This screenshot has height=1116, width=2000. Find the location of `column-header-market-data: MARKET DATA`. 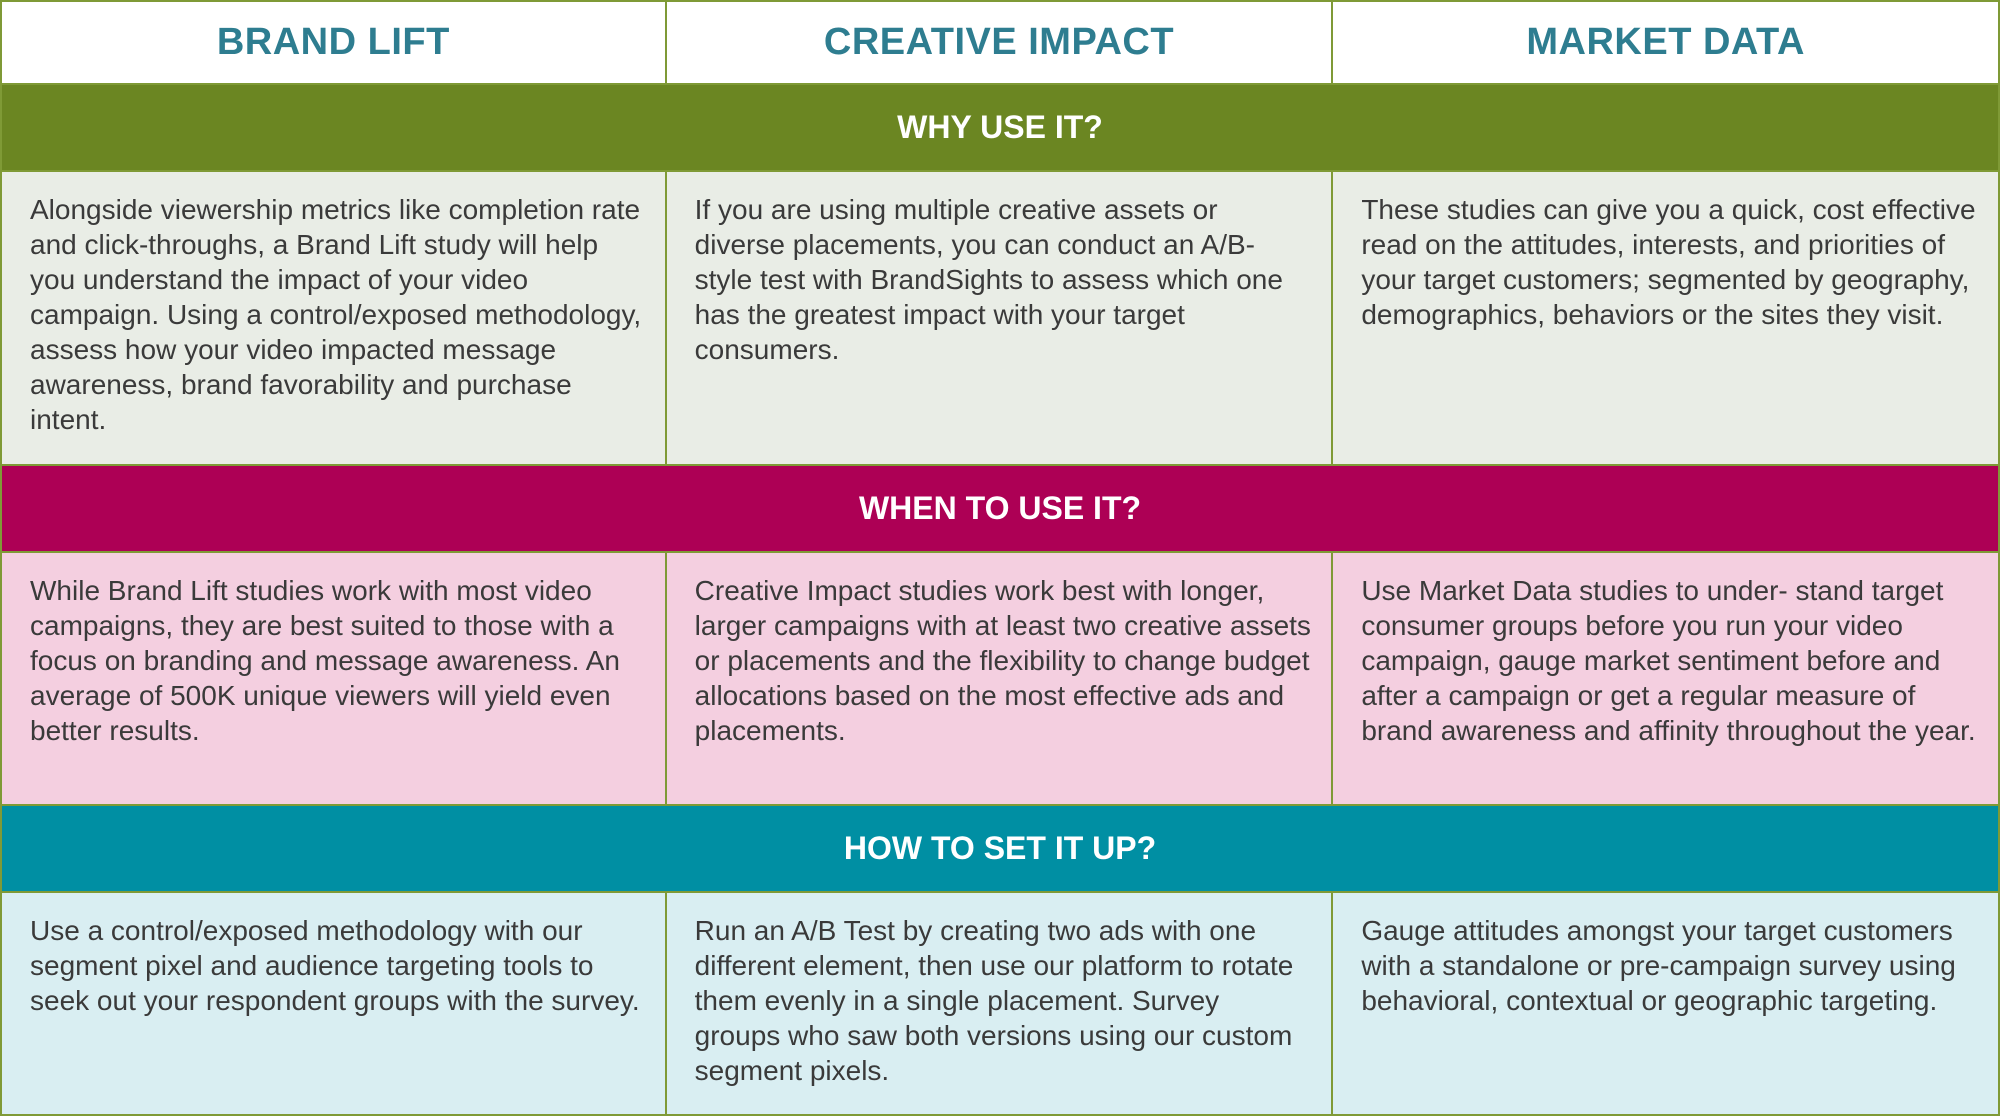

column-header-market-data: MARKET DATA is located at coordinates (1666, 42).